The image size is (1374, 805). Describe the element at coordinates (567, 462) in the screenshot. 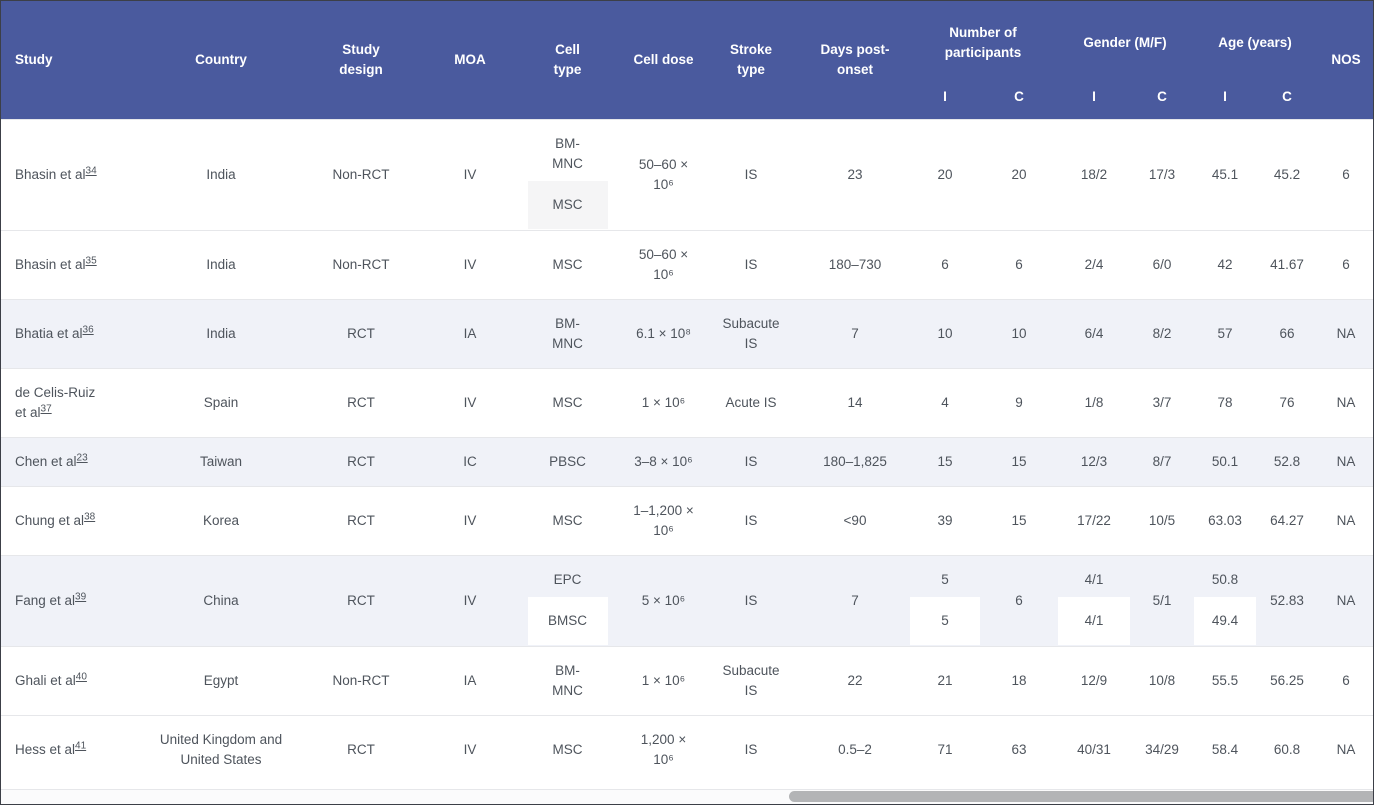

I see `cell-cell-type: PBSC` at that location.